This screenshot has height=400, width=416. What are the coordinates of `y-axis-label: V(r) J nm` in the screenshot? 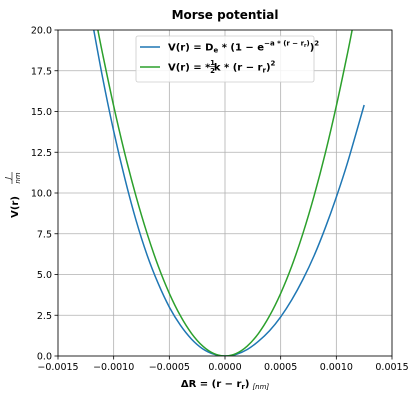 It's located at (13, 195).